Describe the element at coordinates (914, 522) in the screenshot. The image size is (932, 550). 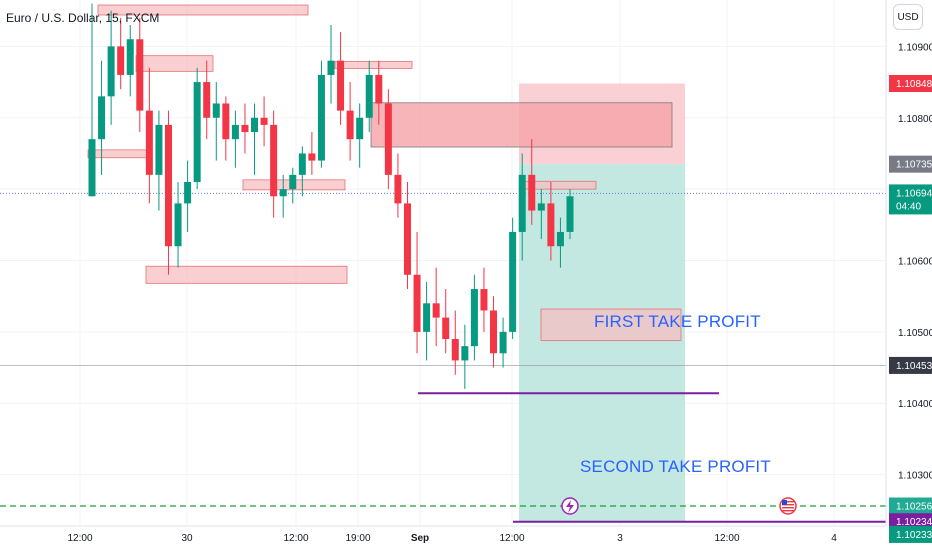
I see `price-label-text: 1.10234` at that location.